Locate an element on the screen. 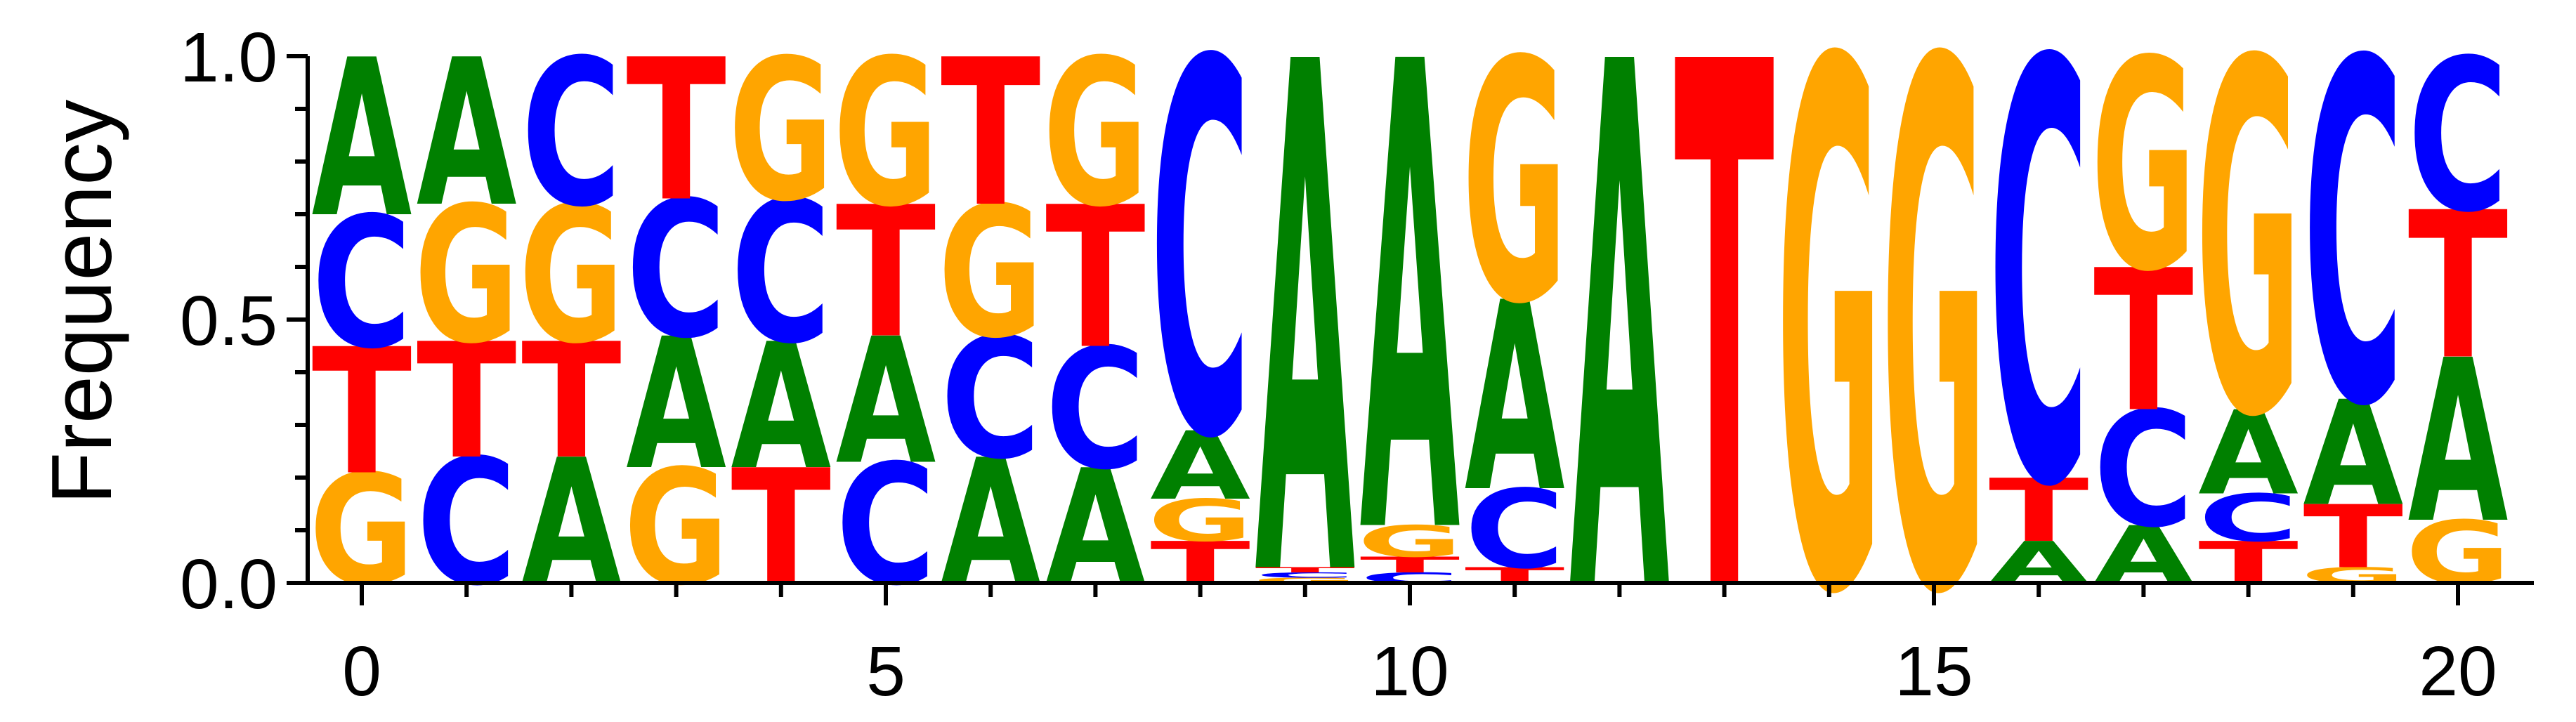 This screenshot has width=2576, height=722. y-tick-label: 1.0 is located at coordinates (228, 57).